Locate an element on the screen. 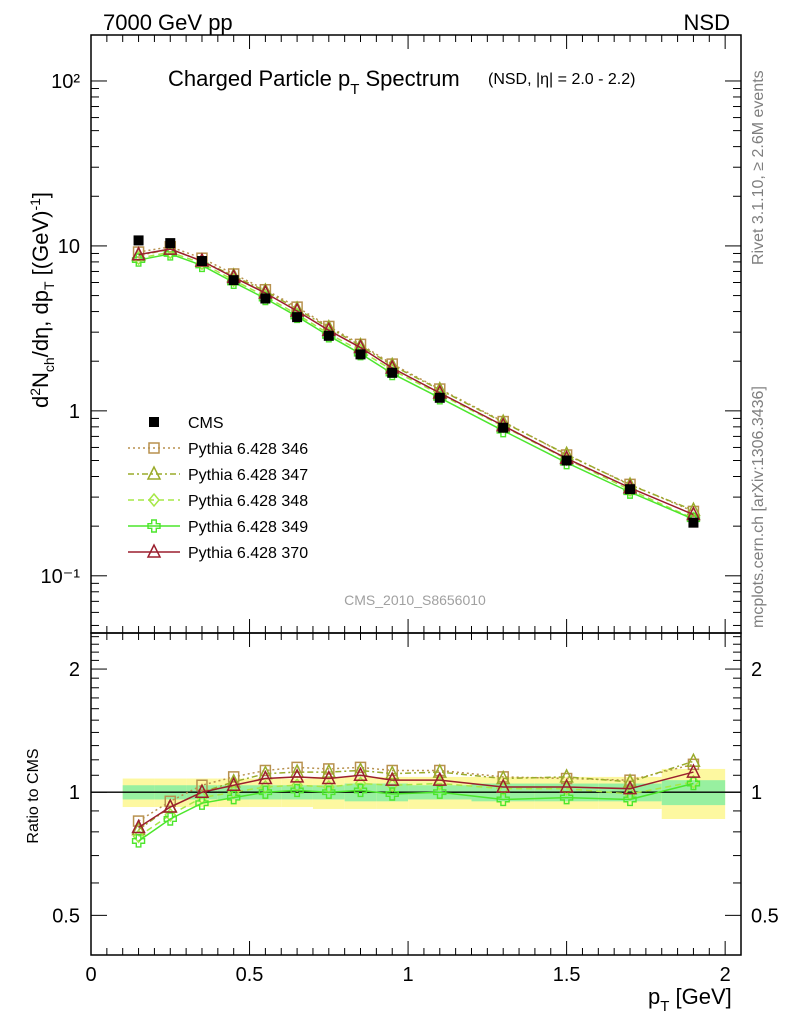 The height and width of the screenshot is (1024, 786). header-left: 7000 GeV pp is located at coordinates (168, 22).